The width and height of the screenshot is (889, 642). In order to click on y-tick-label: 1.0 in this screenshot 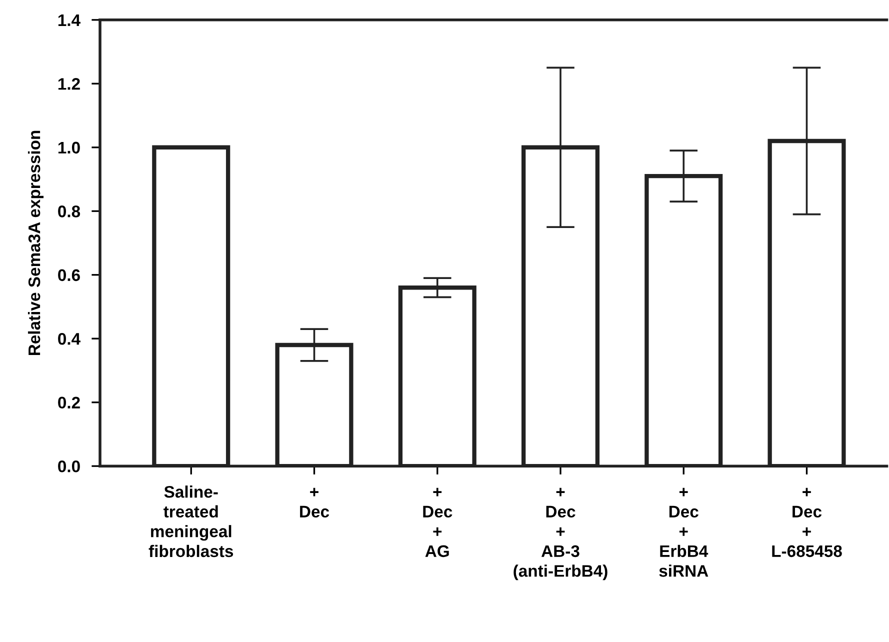, I will do `click(69, 148)`.